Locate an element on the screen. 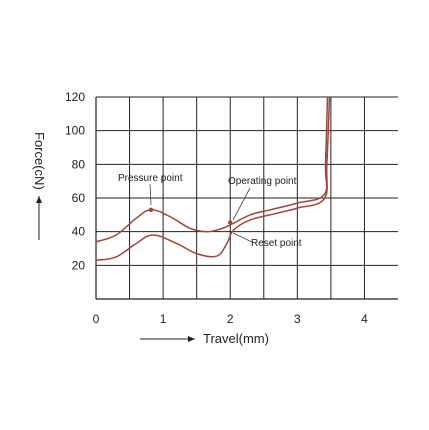  y-tick-label: 20 is located at coordinates (79, 265).